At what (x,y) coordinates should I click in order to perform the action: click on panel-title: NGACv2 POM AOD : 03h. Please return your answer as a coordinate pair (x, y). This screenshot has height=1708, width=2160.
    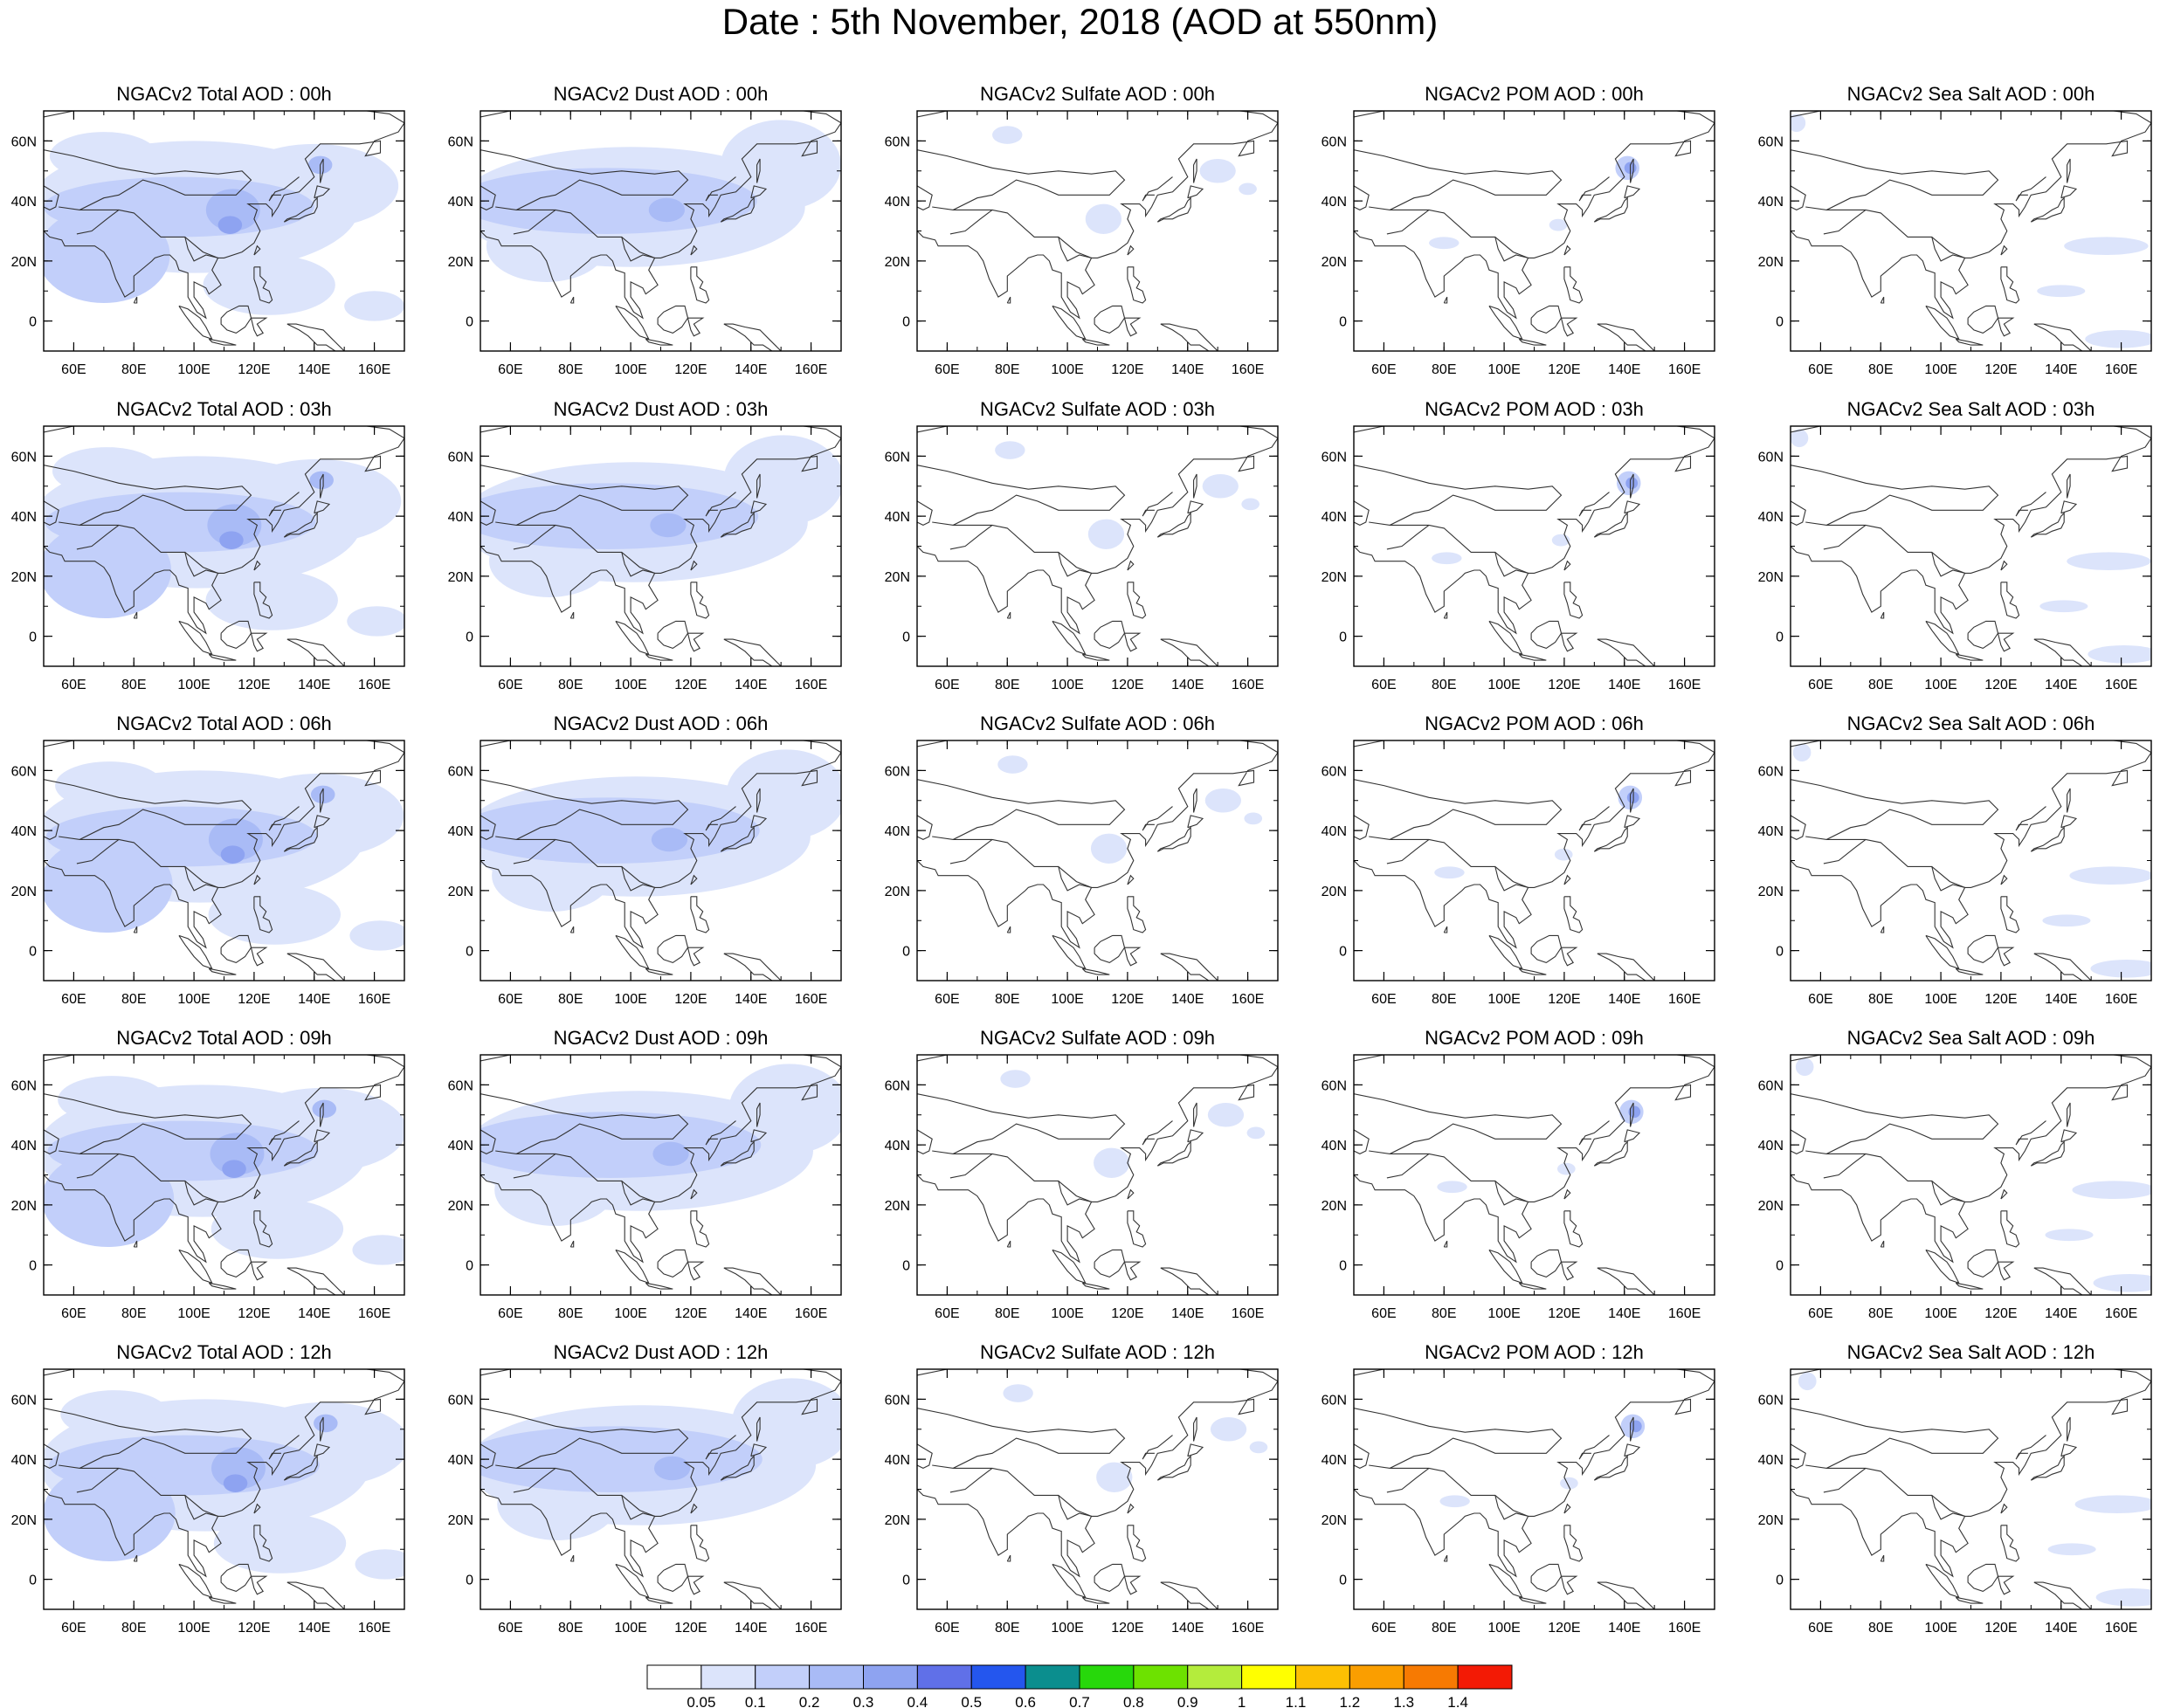
    Looking at the image, I should click on (1535, 409).